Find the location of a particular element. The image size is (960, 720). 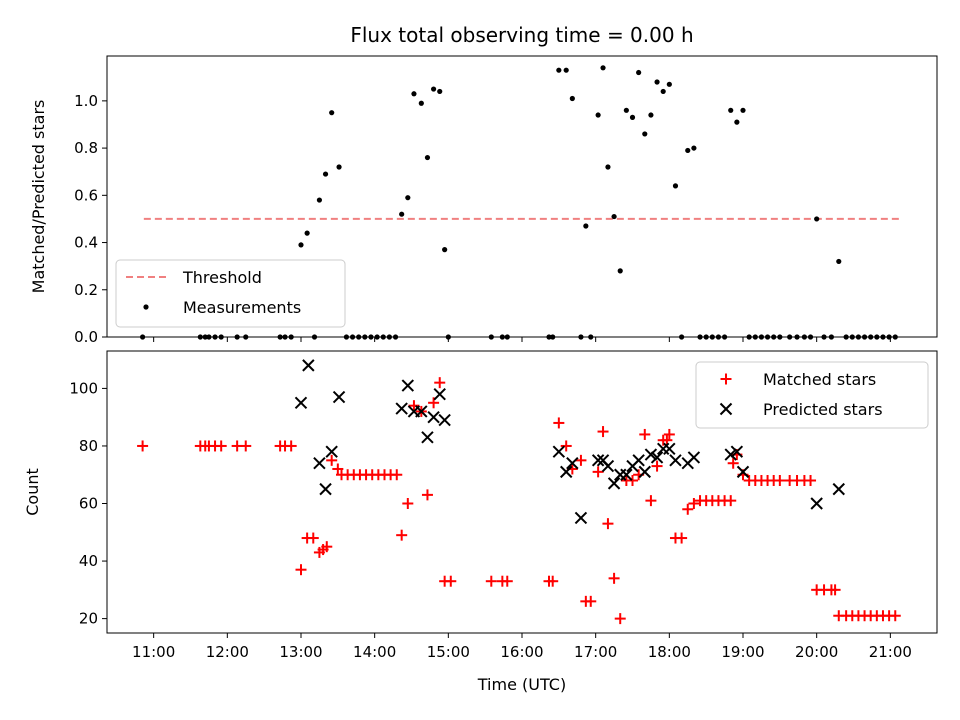

bottom-y-tick-label: 80 is located at coordinates (88, 446).